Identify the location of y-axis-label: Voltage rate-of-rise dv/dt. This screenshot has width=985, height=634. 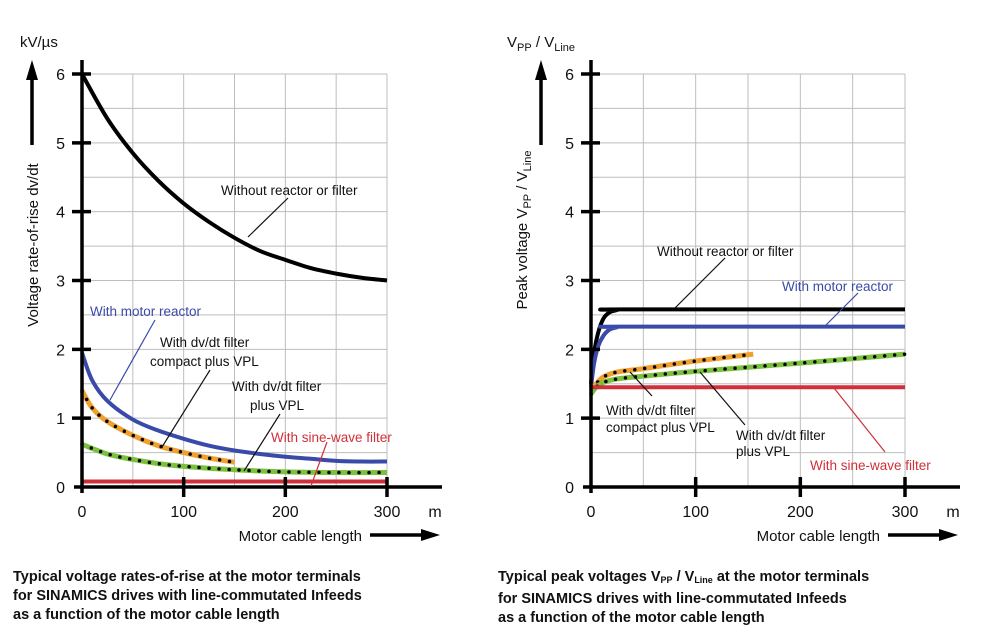
(33, 244).